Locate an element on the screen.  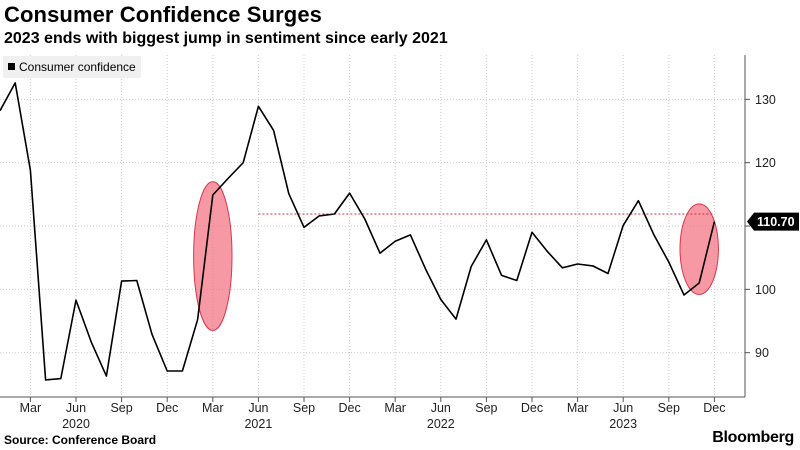
last-value-label: 110.70 is located at coordinates (776, 222).